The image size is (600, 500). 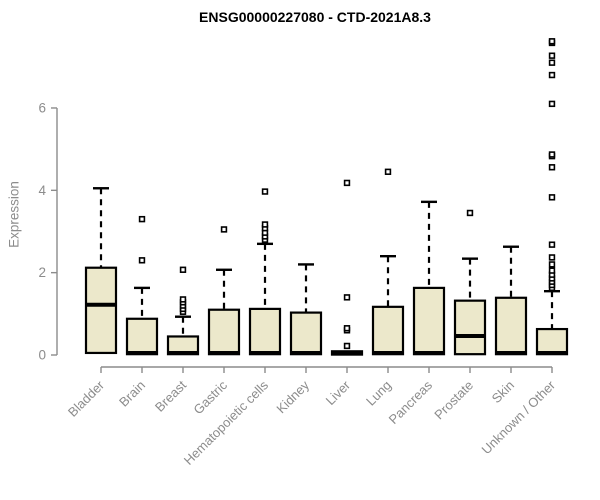 I want to click on box-brain, so click(x=142, y=336).